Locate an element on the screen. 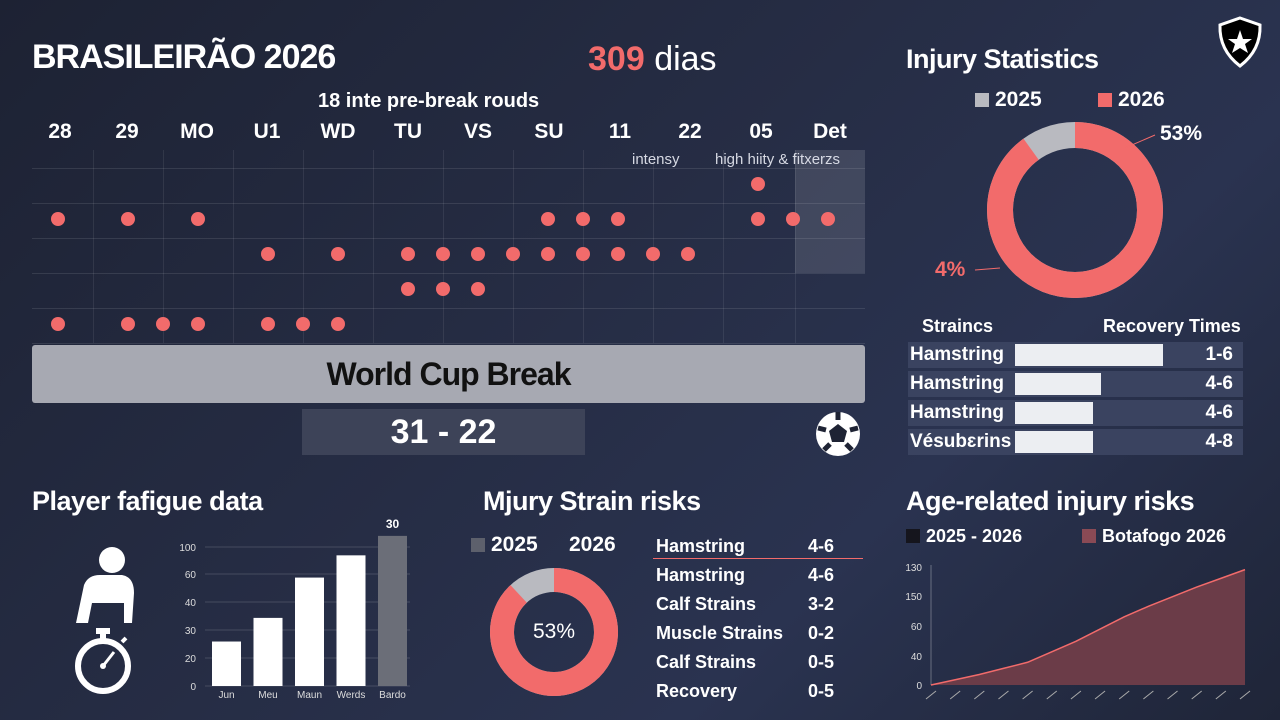 This screenshot has width=1280, height=720. injury-row: Vésubɛrins 4-8 is located at coordinates (1075, 442).